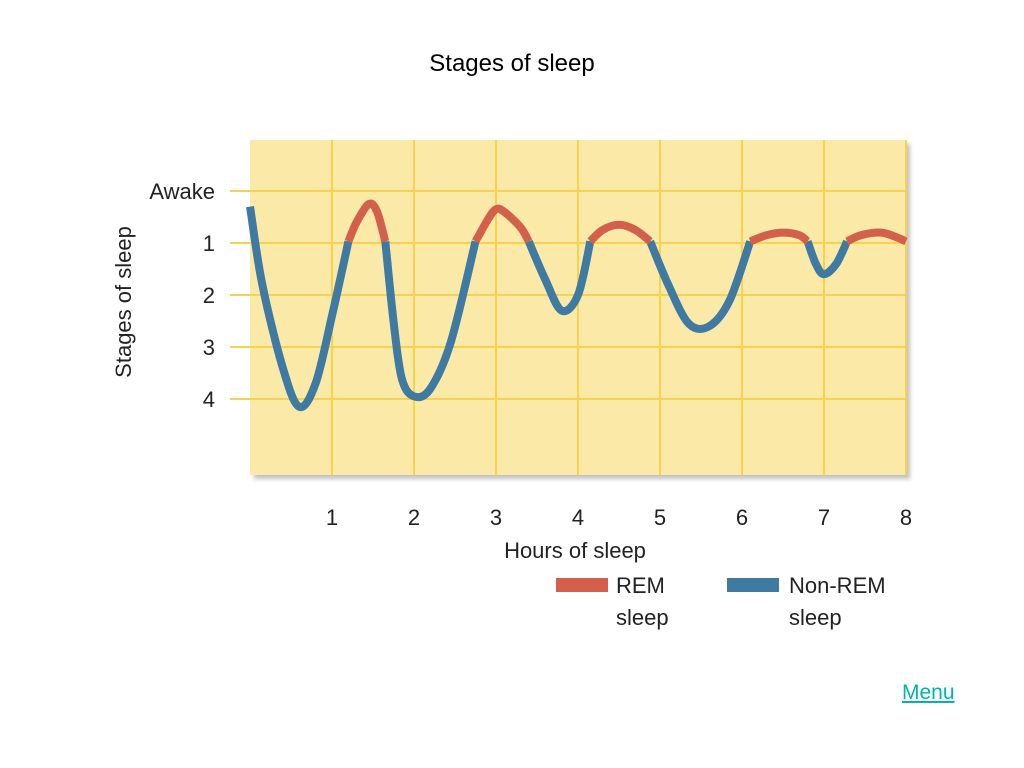 This screenshot has height=768, width=1024. Describe the element at coordinates (209, 399) in the screenshot. I see `y-tick-label: 4` at that location.